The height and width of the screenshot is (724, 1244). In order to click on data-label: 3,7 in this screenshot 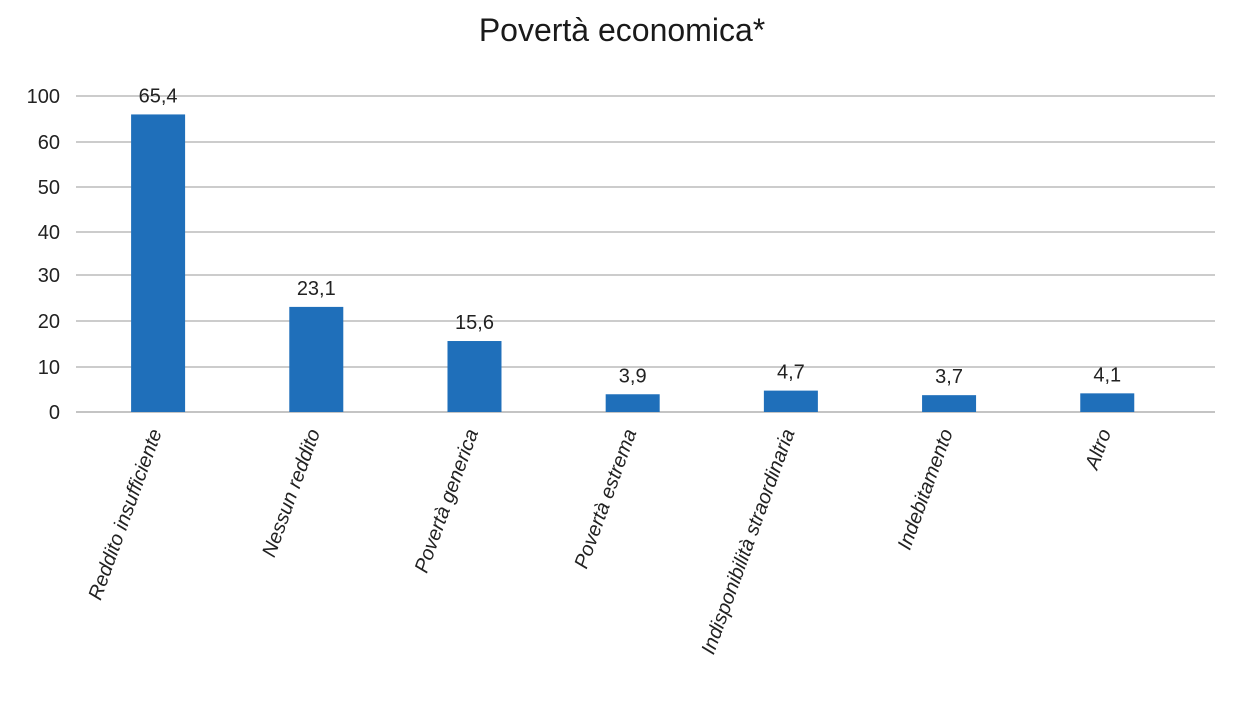, I will do `click(949, 377)`.